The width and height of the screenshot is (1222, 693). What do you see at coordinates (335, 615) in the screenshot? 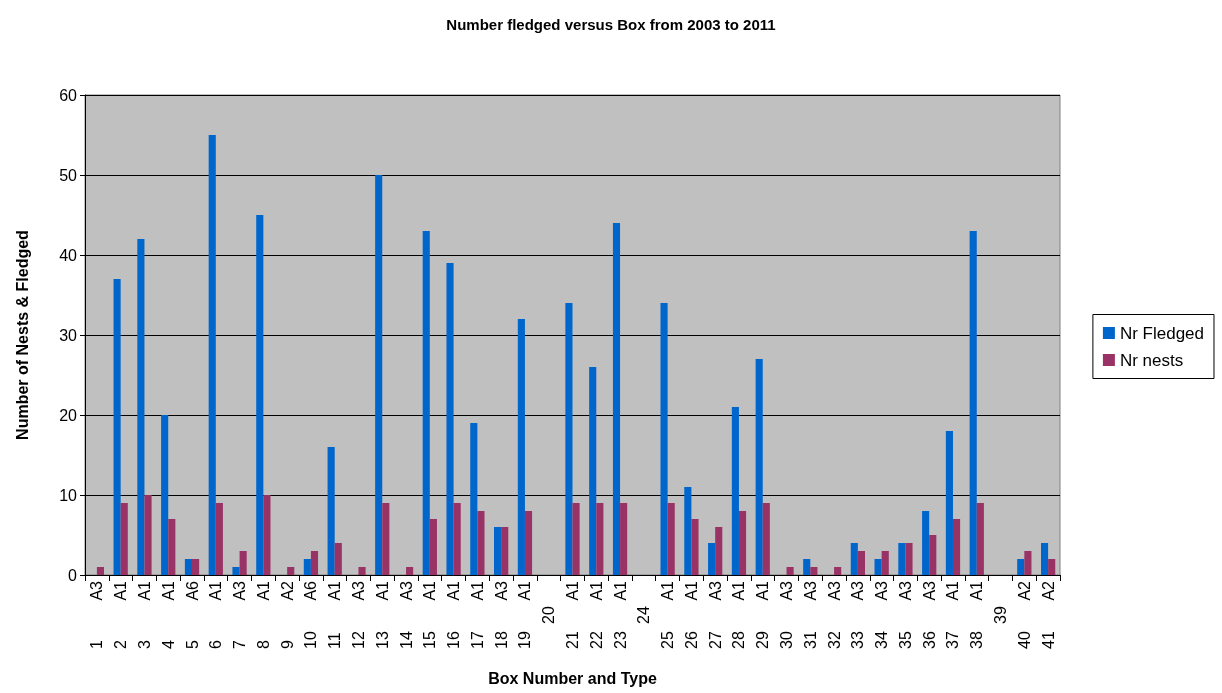
I see `category-label: 11 A1` at bounding box center [335, 615].